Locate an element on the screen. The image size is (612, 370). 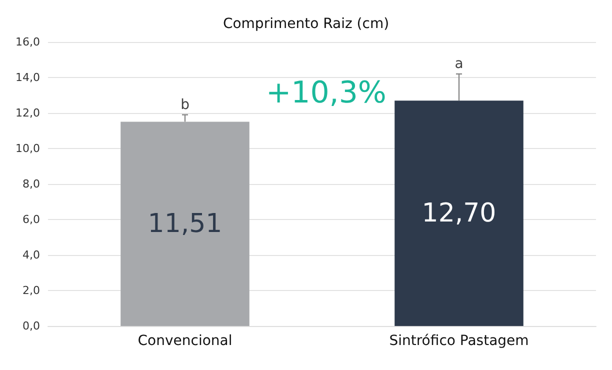
x-tick-label: Convencional is located at coordinates (185, 341).